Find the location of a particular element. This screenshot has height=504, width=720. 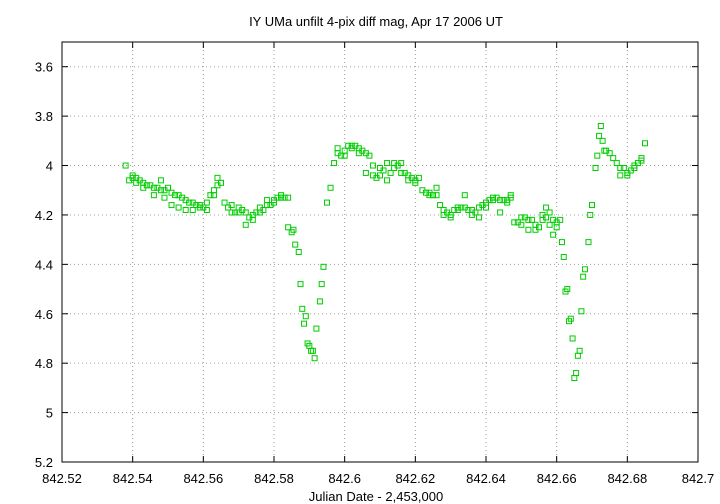

y-tick-label: 3.8 is located at coordinates (44, 116).